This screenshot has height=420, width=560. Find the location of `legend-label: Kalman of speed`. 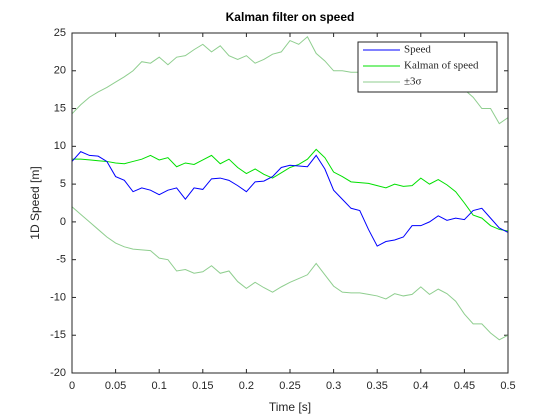

legend-label: Kalman of speed is located at coordinates (441, 66).